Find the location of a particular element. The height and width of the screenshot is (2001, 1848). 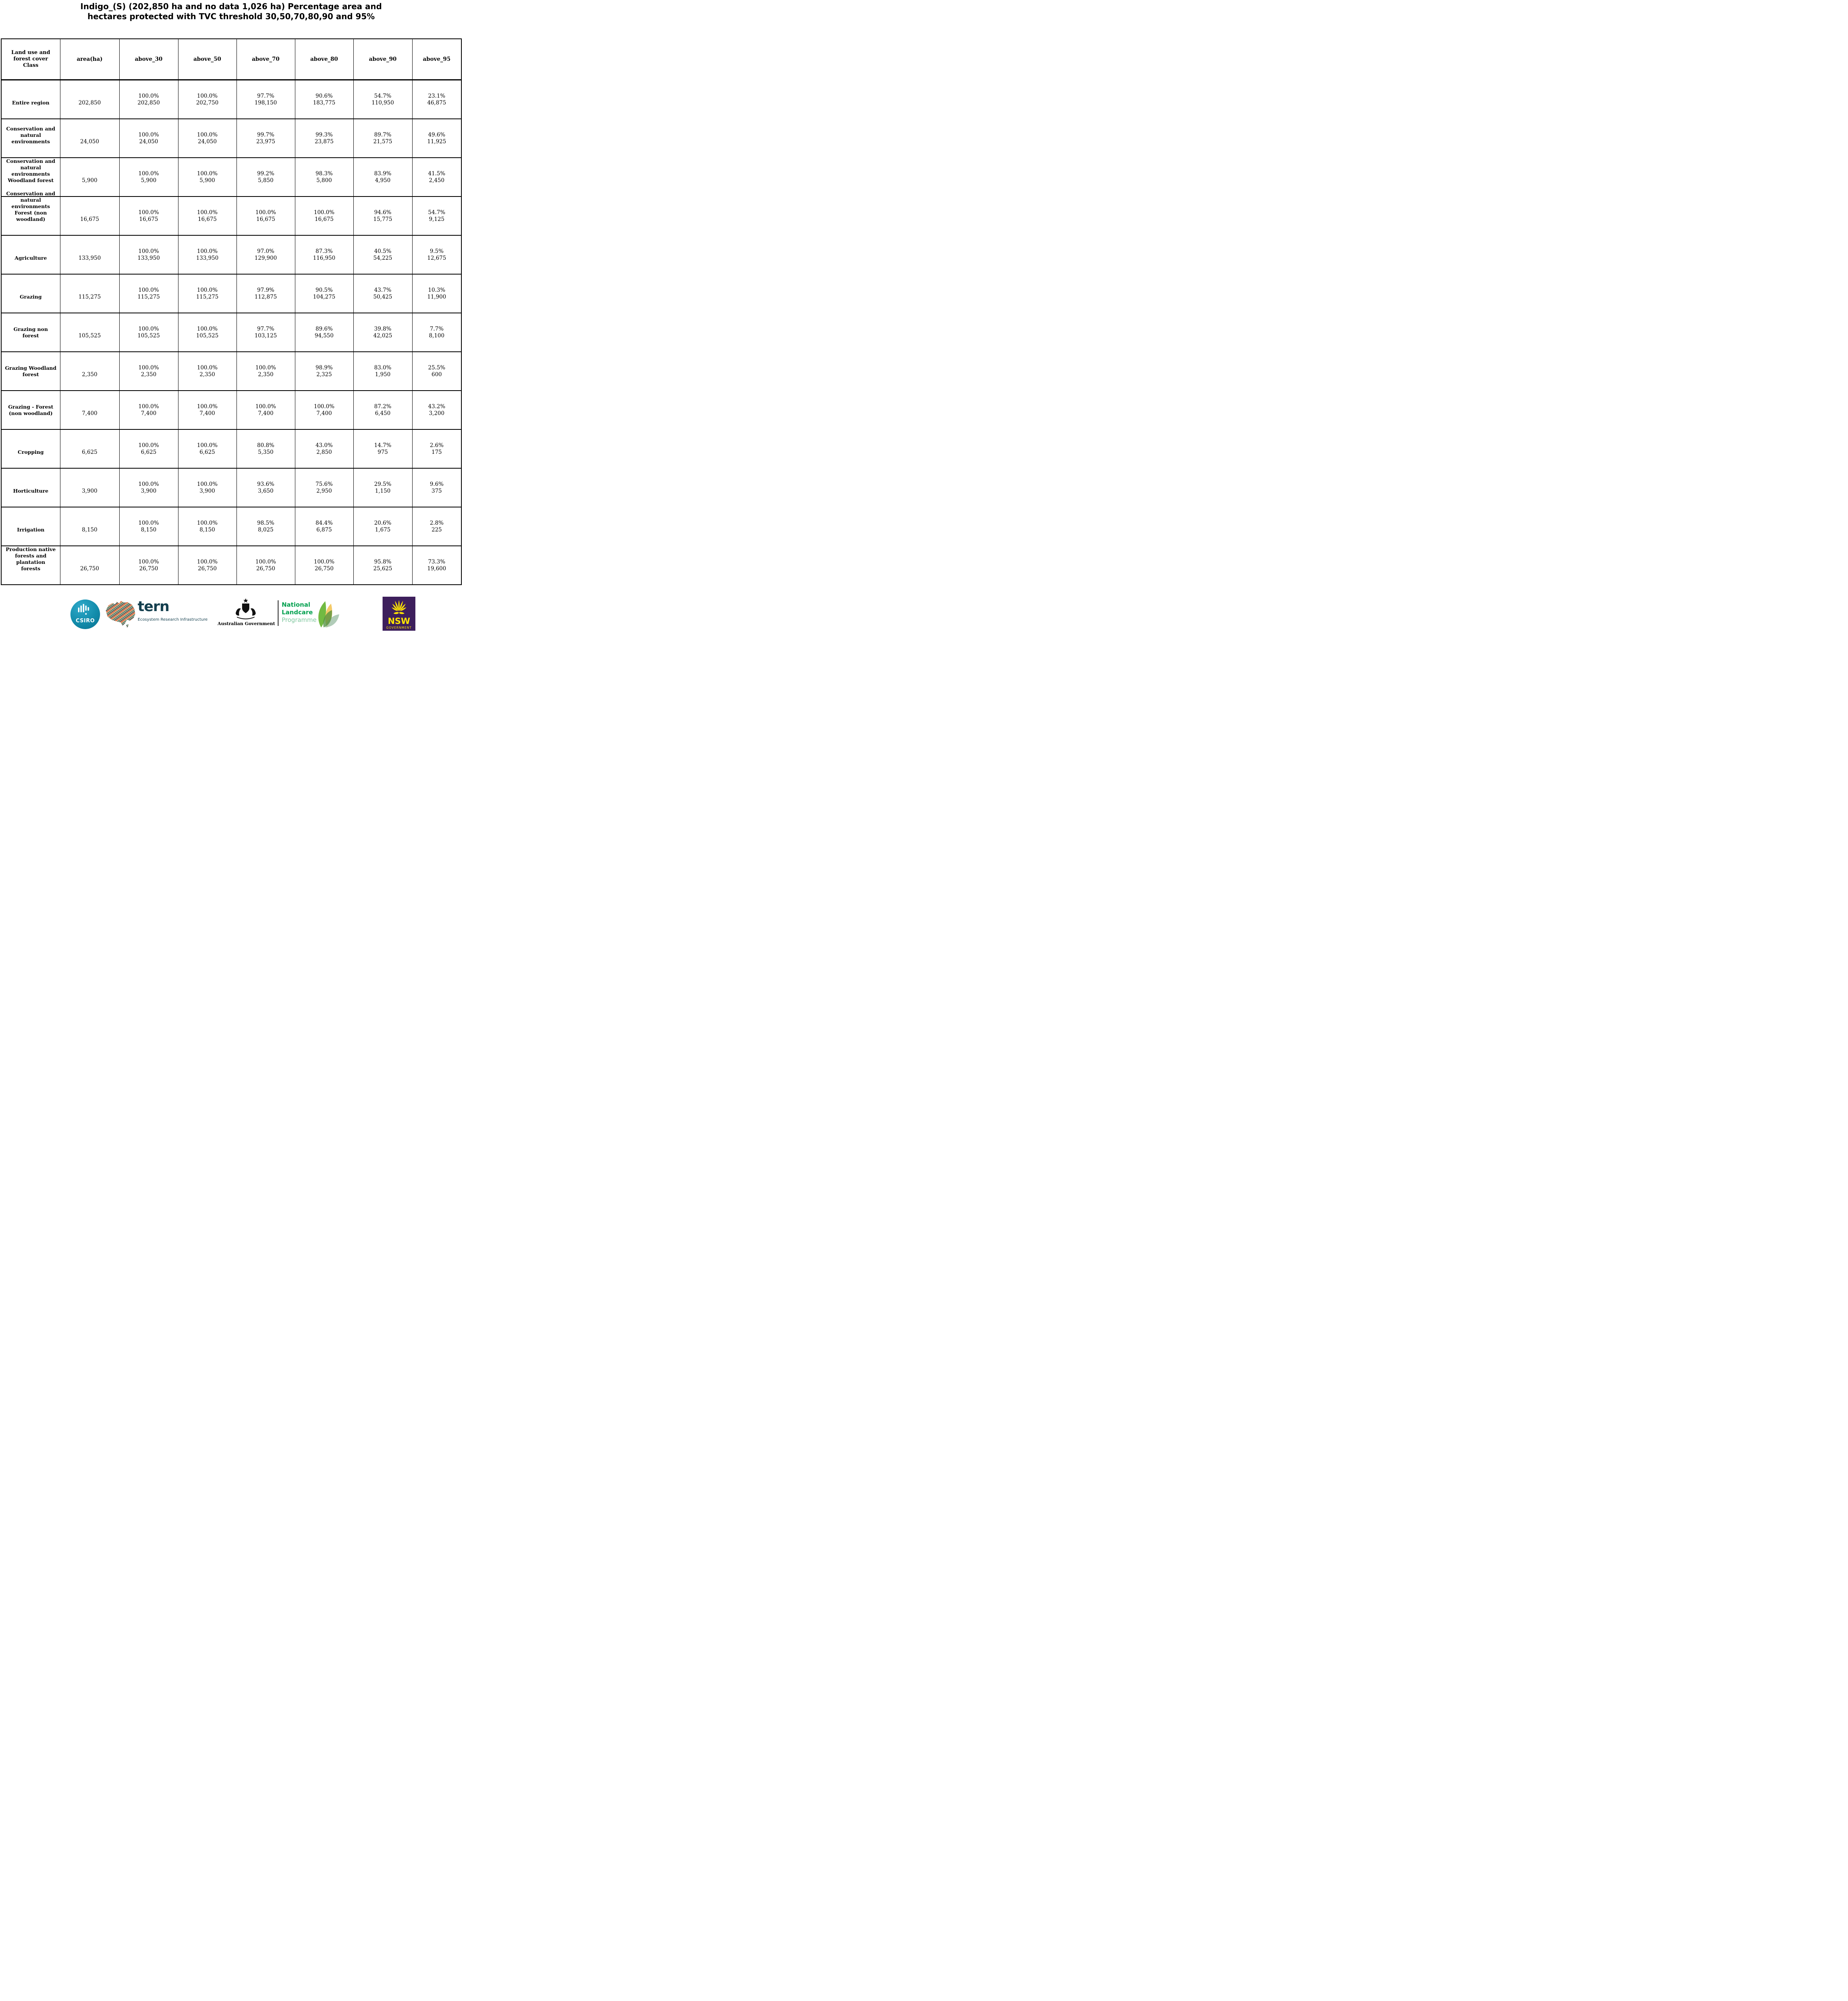

percent-value: 43.0% is located at coordinates (324, 445).